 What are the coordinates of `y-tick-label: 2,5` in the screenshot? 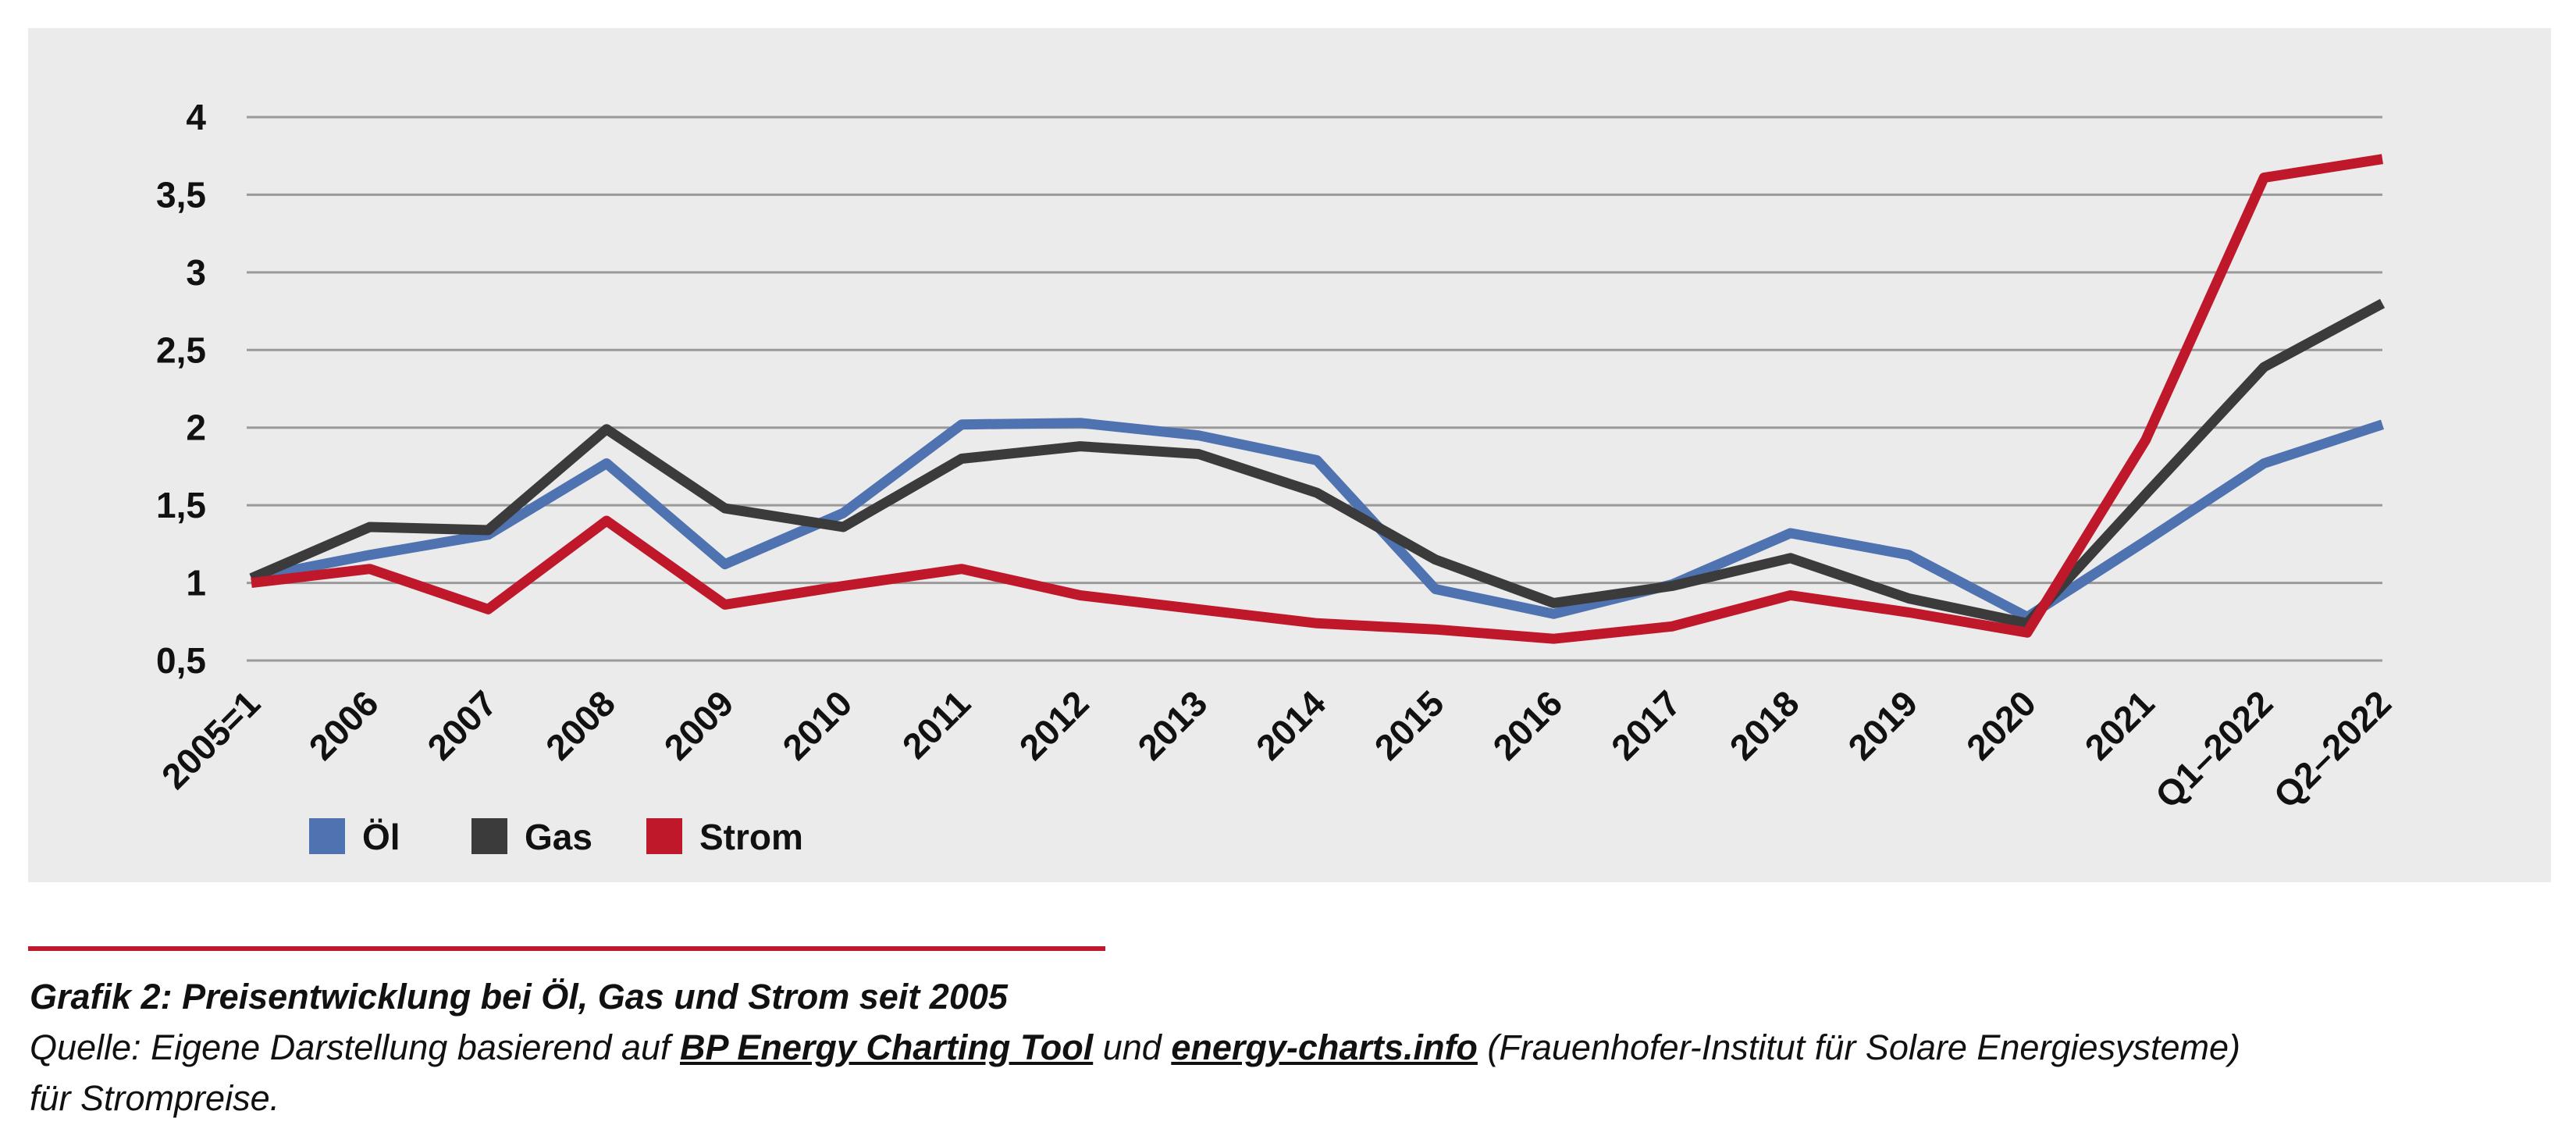 It's located at (181, 349).